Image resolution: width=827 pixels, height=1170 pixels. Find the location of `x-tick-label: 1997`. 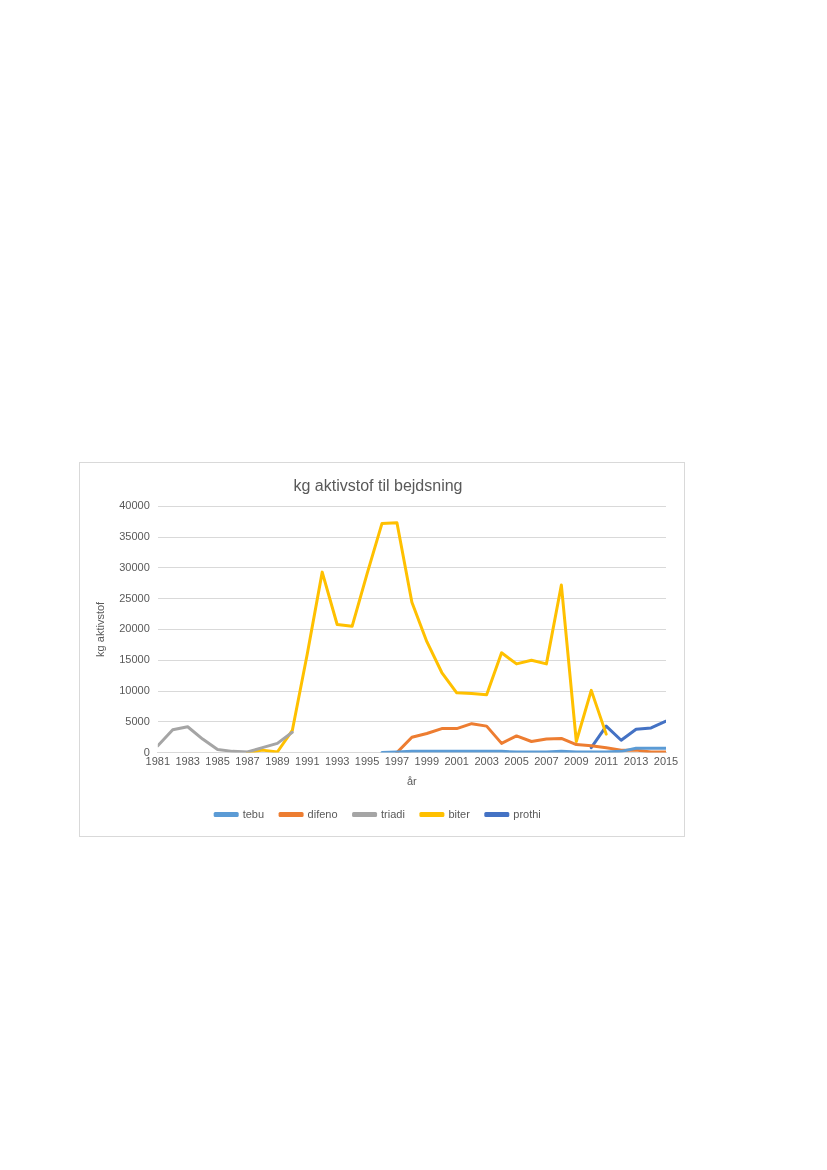

x-tick-label: 1997 is located at coordinates (397, 761).